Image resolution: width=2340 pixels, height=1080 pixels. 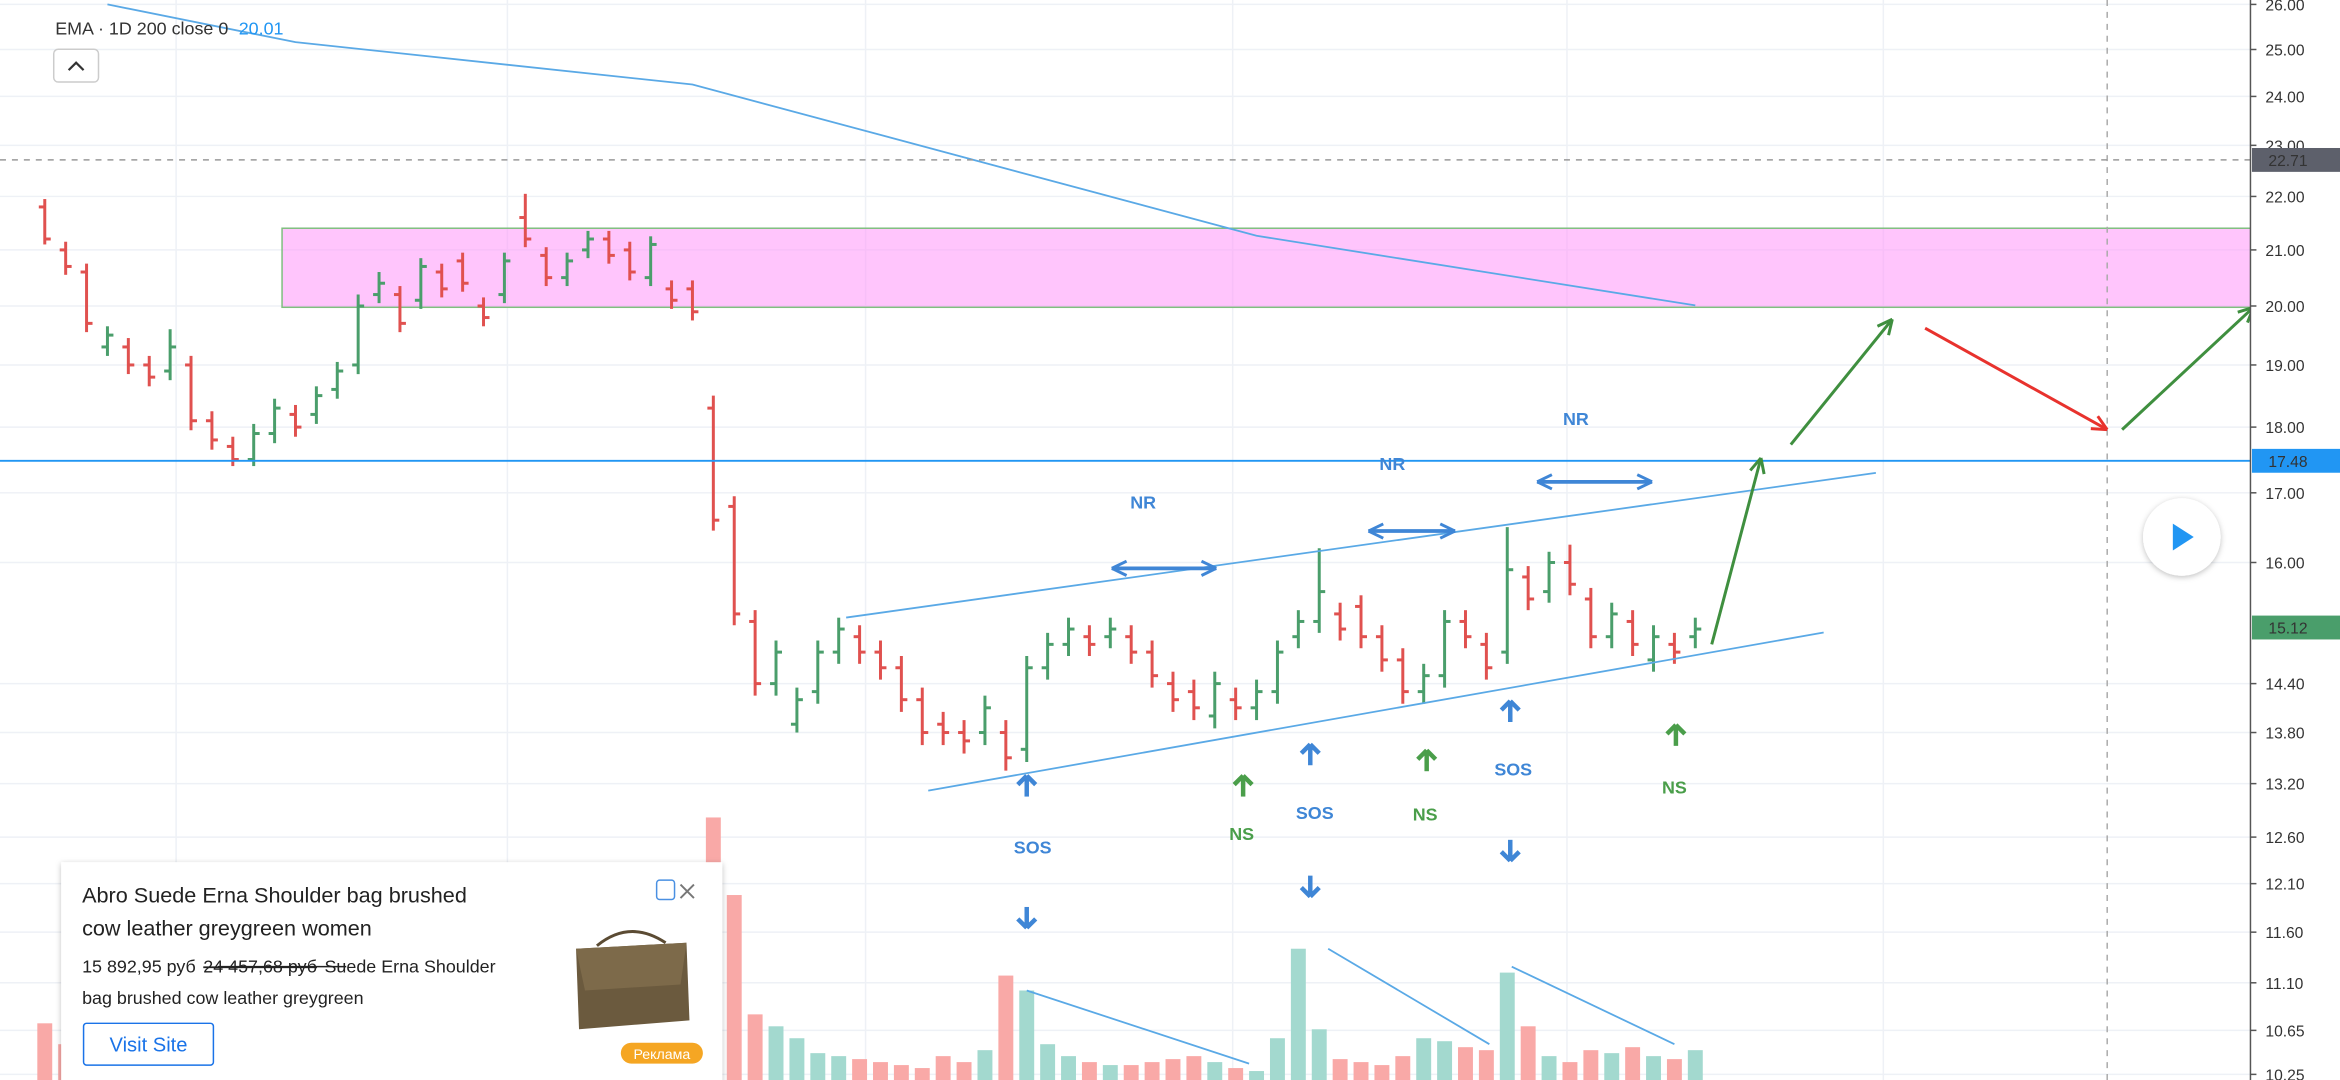 What do you see at coordinates (2284, 734) in the screenshot?
I see `y-tick-label: 13.80` at bounding box center [2284, 734].